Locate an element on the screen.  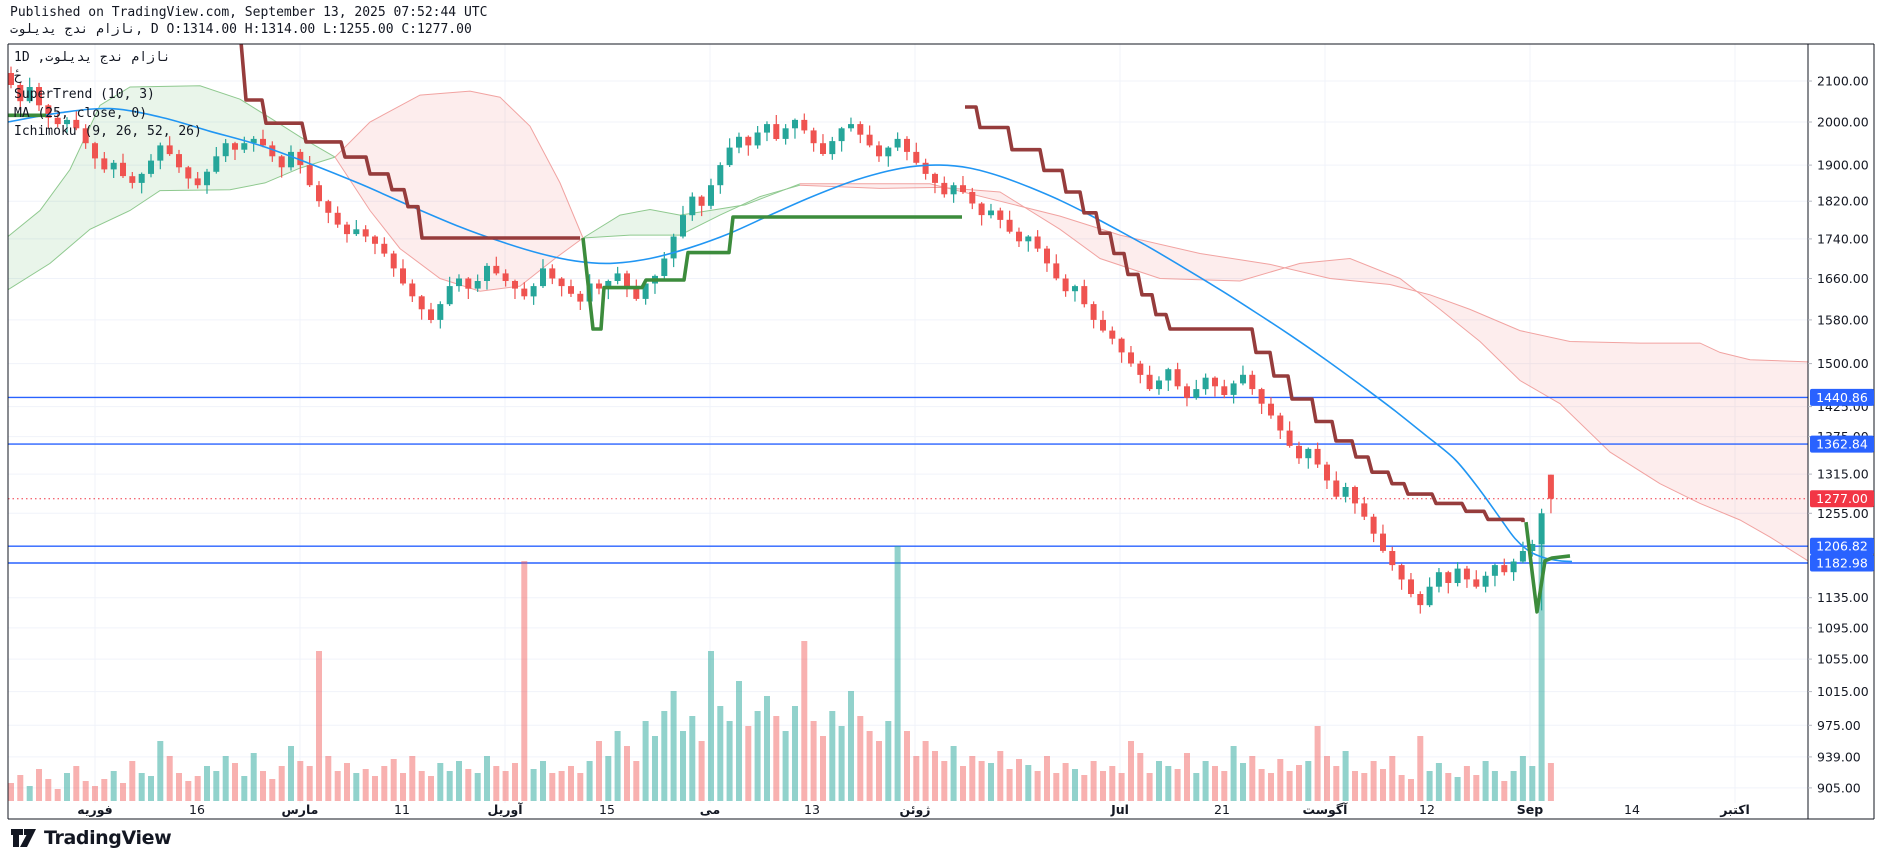
cloud-top-edge is located at coordinates (459, 164).